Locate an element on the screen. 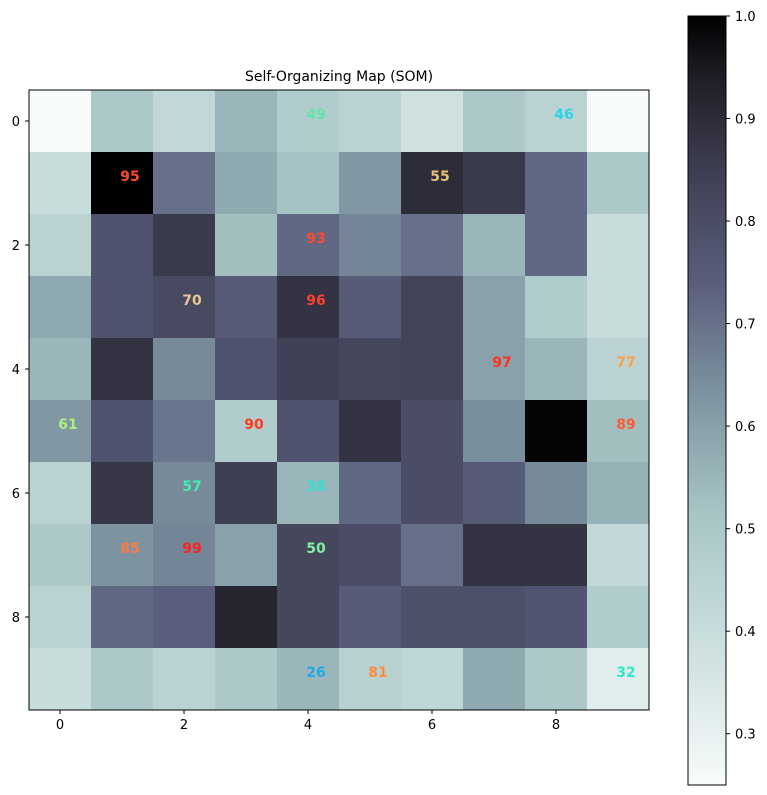  x-axis-ticks: 0 2 4 6 8 is located at coordinates (308, 721).